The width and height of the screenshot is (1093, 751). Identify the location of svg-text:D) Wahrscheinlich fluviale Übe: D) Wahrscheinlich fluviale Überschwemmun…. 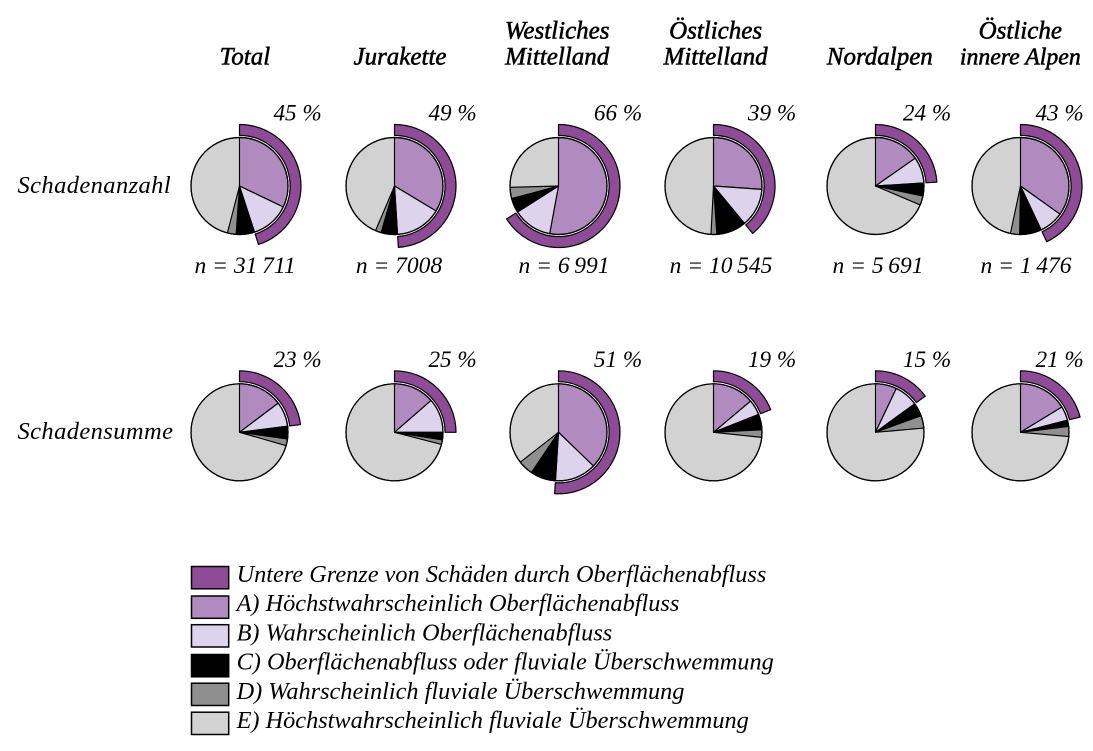
(460, 691).